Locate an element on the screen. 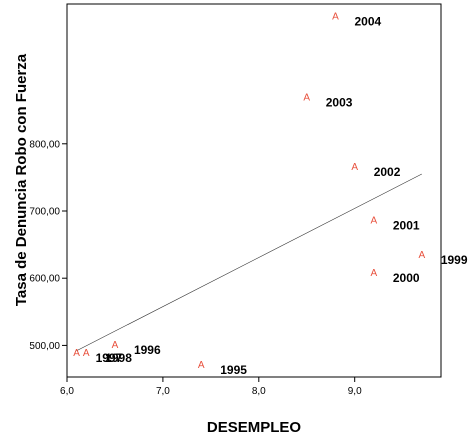  x-tick-label: 6,0 is located at coordinates (67, 391).